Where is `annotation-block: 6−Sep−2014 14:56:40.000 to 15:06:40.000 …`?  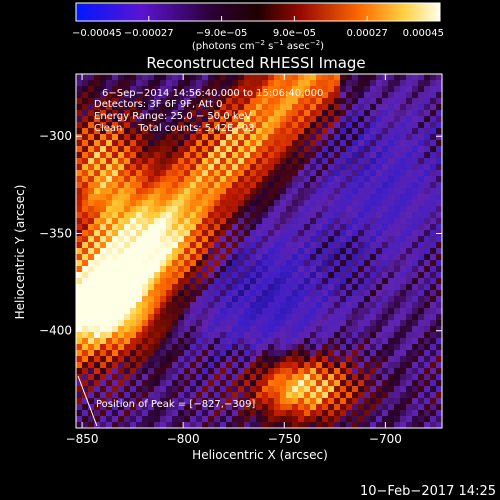
annotation-block: 6−Sep−2014 14:56:40.000 to 15:06:40.000 … is located at coordinates (208, 111).